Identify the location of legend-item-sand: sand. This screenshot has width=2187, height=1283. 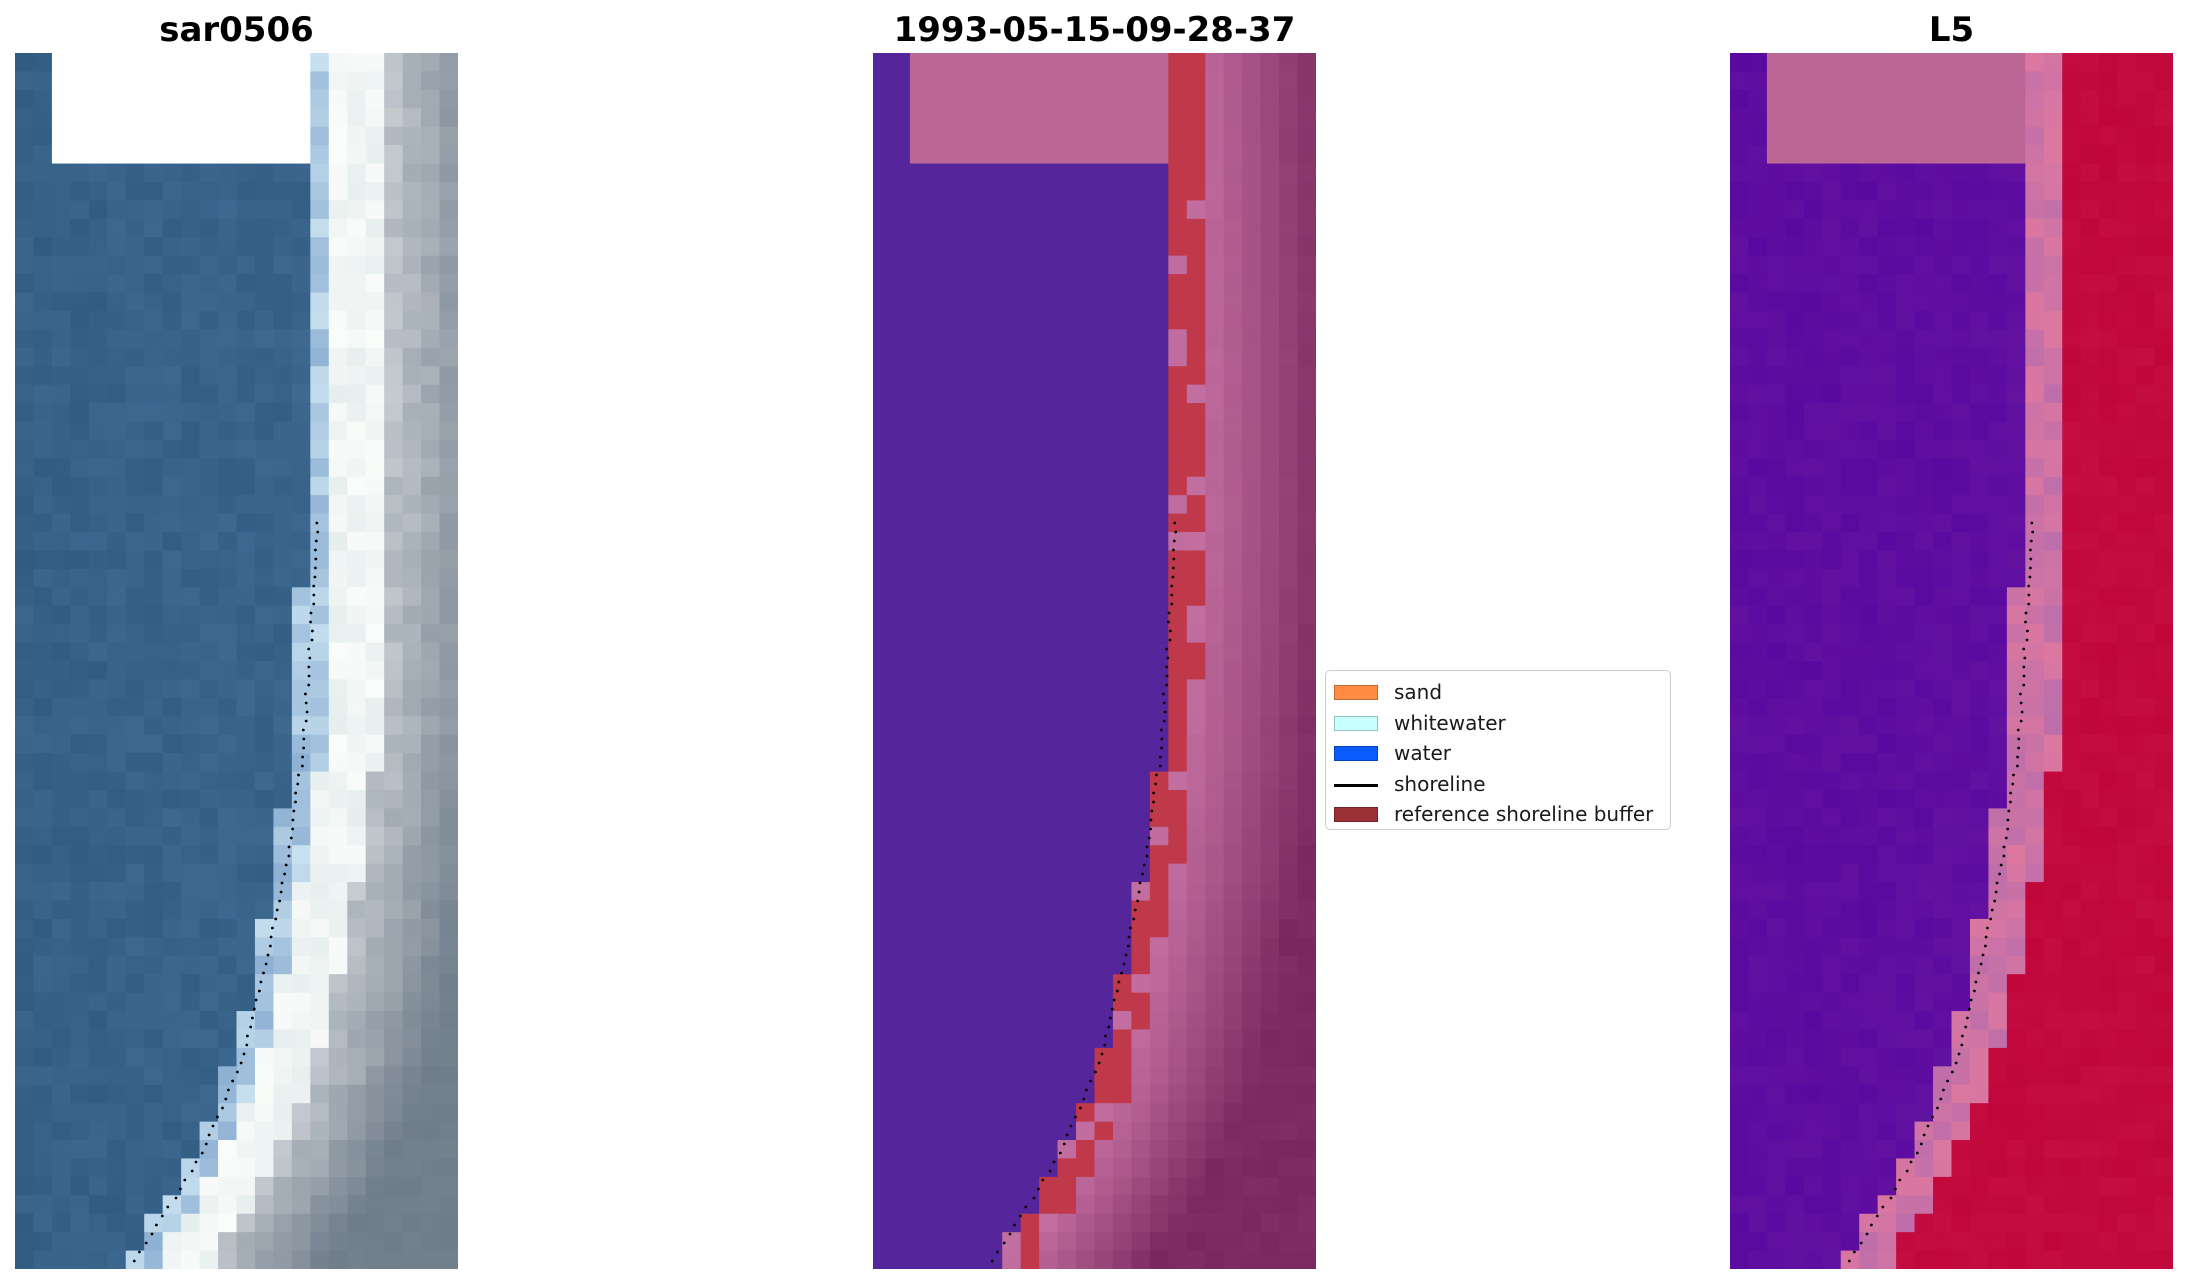
(1498, 692).